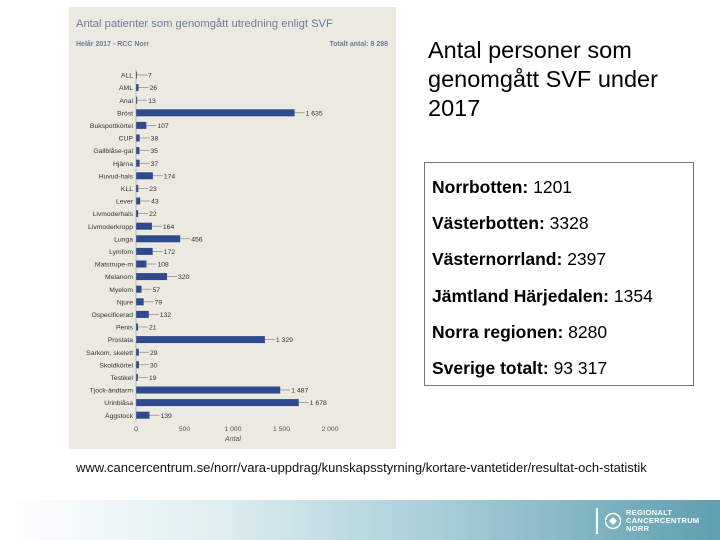  What do you see at coordinates (318, 403) in the screenshot?
I see `value-label: 1 678` at bounding box center [318, 403].